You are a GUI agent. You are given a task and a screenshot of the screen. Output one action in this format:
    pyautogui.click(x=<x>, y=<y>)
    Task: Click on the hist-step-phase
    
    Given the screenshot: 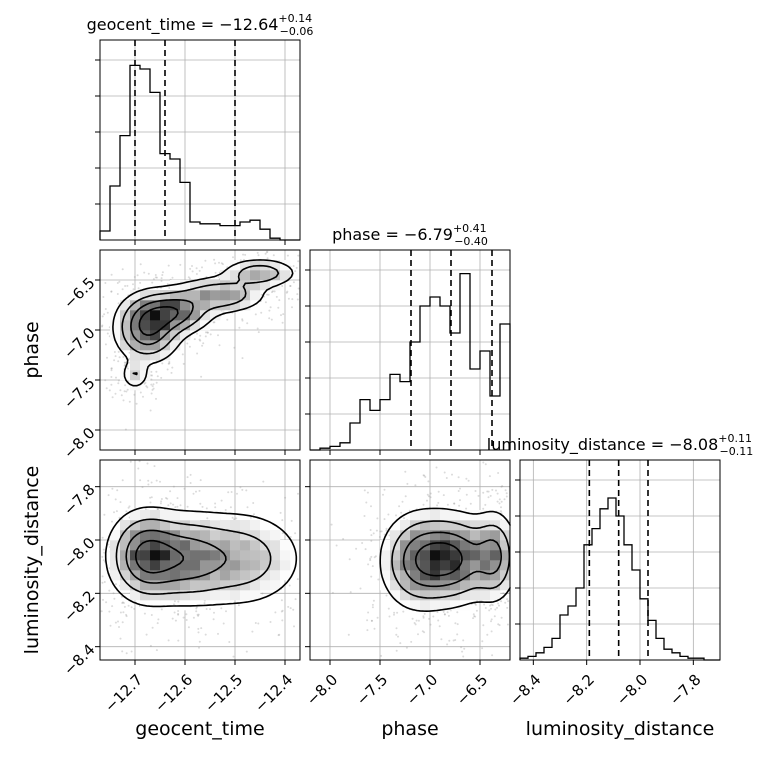 What is the action you would take?
    pyautogui.click(x=410, y=361)
    